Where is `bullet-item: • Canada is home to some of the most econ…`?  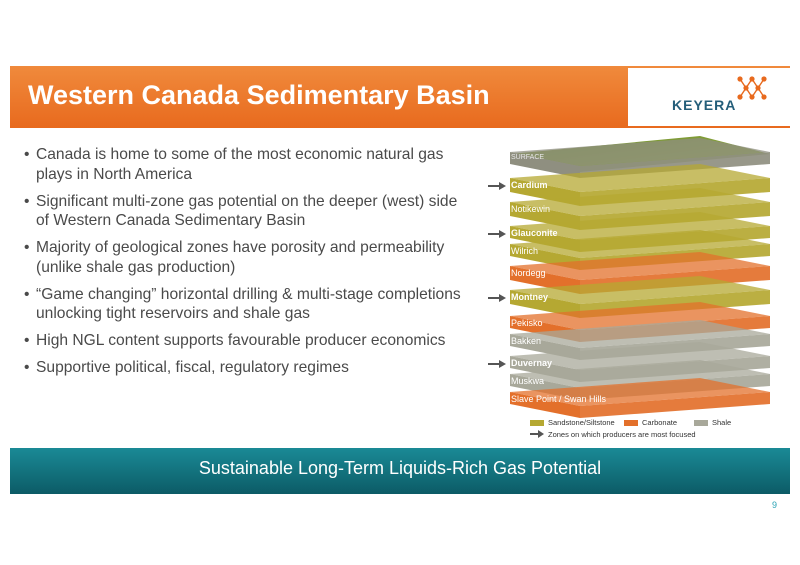
bullet-item: • Canada is home to some of the most econ… is located at coordinates (244, 164).